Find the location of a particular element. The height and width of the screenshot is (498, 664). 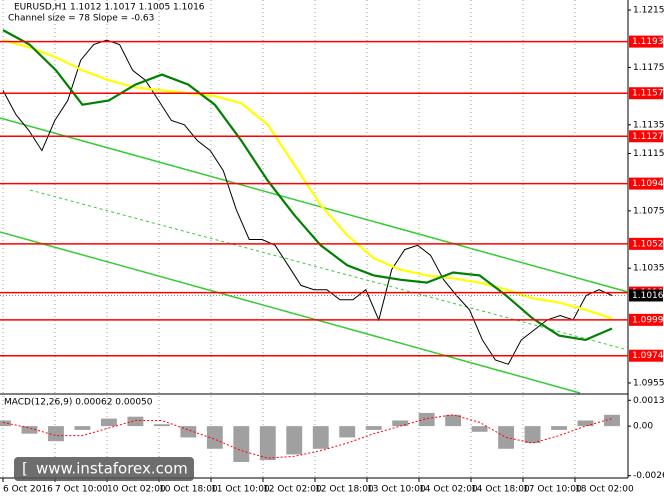

x-tick-label: 12 Oct 18:00 is located at coordinates (344, 490).